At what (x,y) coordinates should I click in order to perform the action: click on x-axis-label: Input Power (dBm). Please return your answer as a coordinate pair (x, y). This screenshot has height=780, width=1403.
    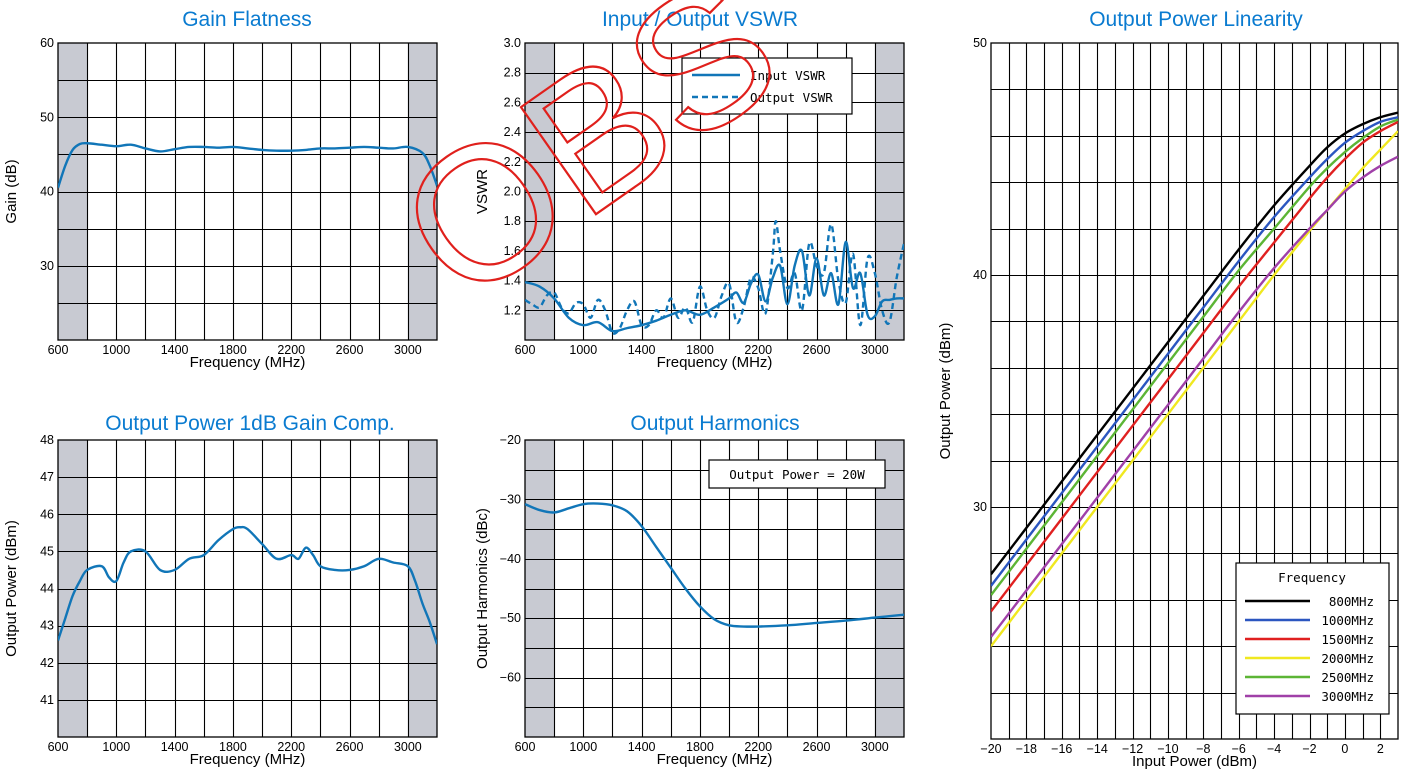
    Looking at the image, I should click on (1194, 761).